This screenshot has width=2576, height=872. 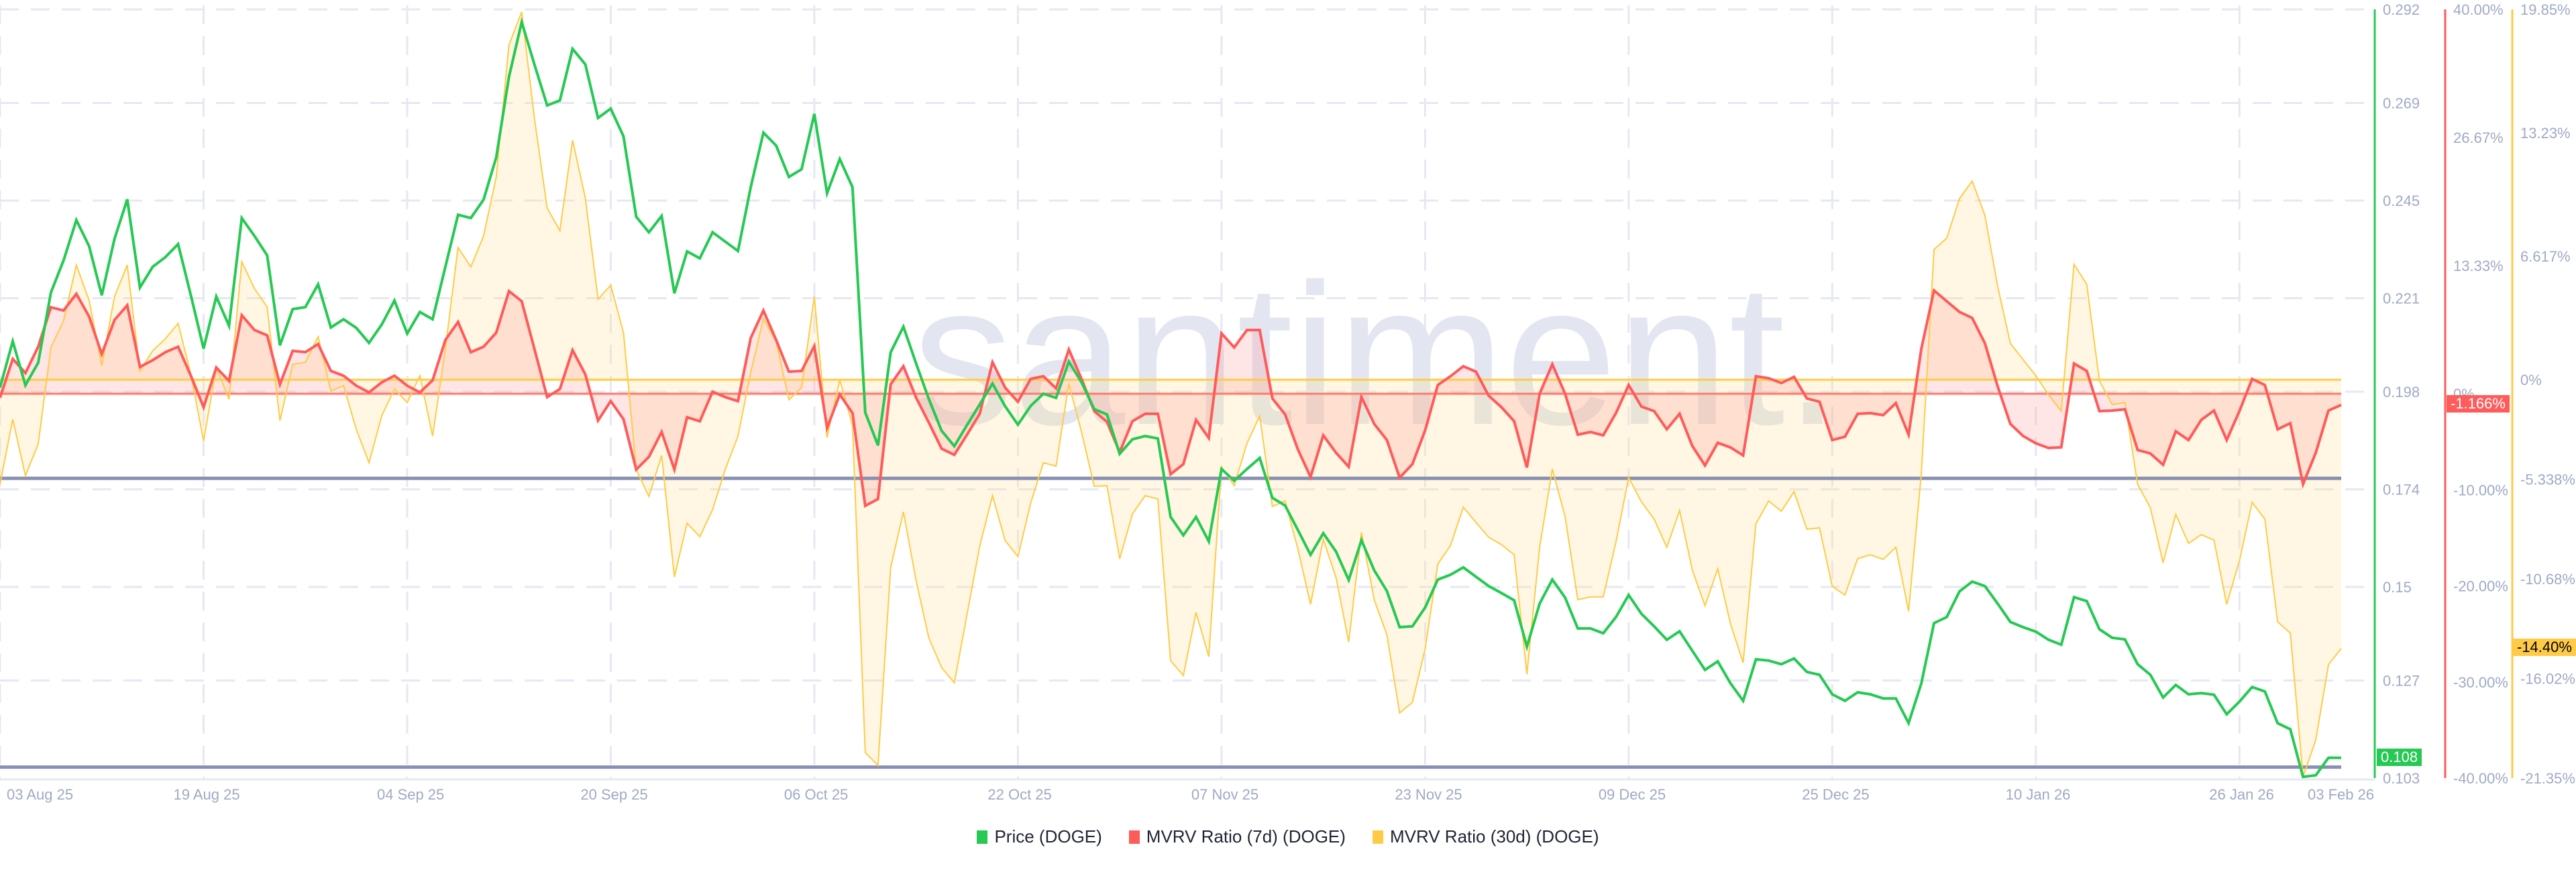 I want to click on x-tick-label: 26 Jan 26, so click(x=2241, y=795).